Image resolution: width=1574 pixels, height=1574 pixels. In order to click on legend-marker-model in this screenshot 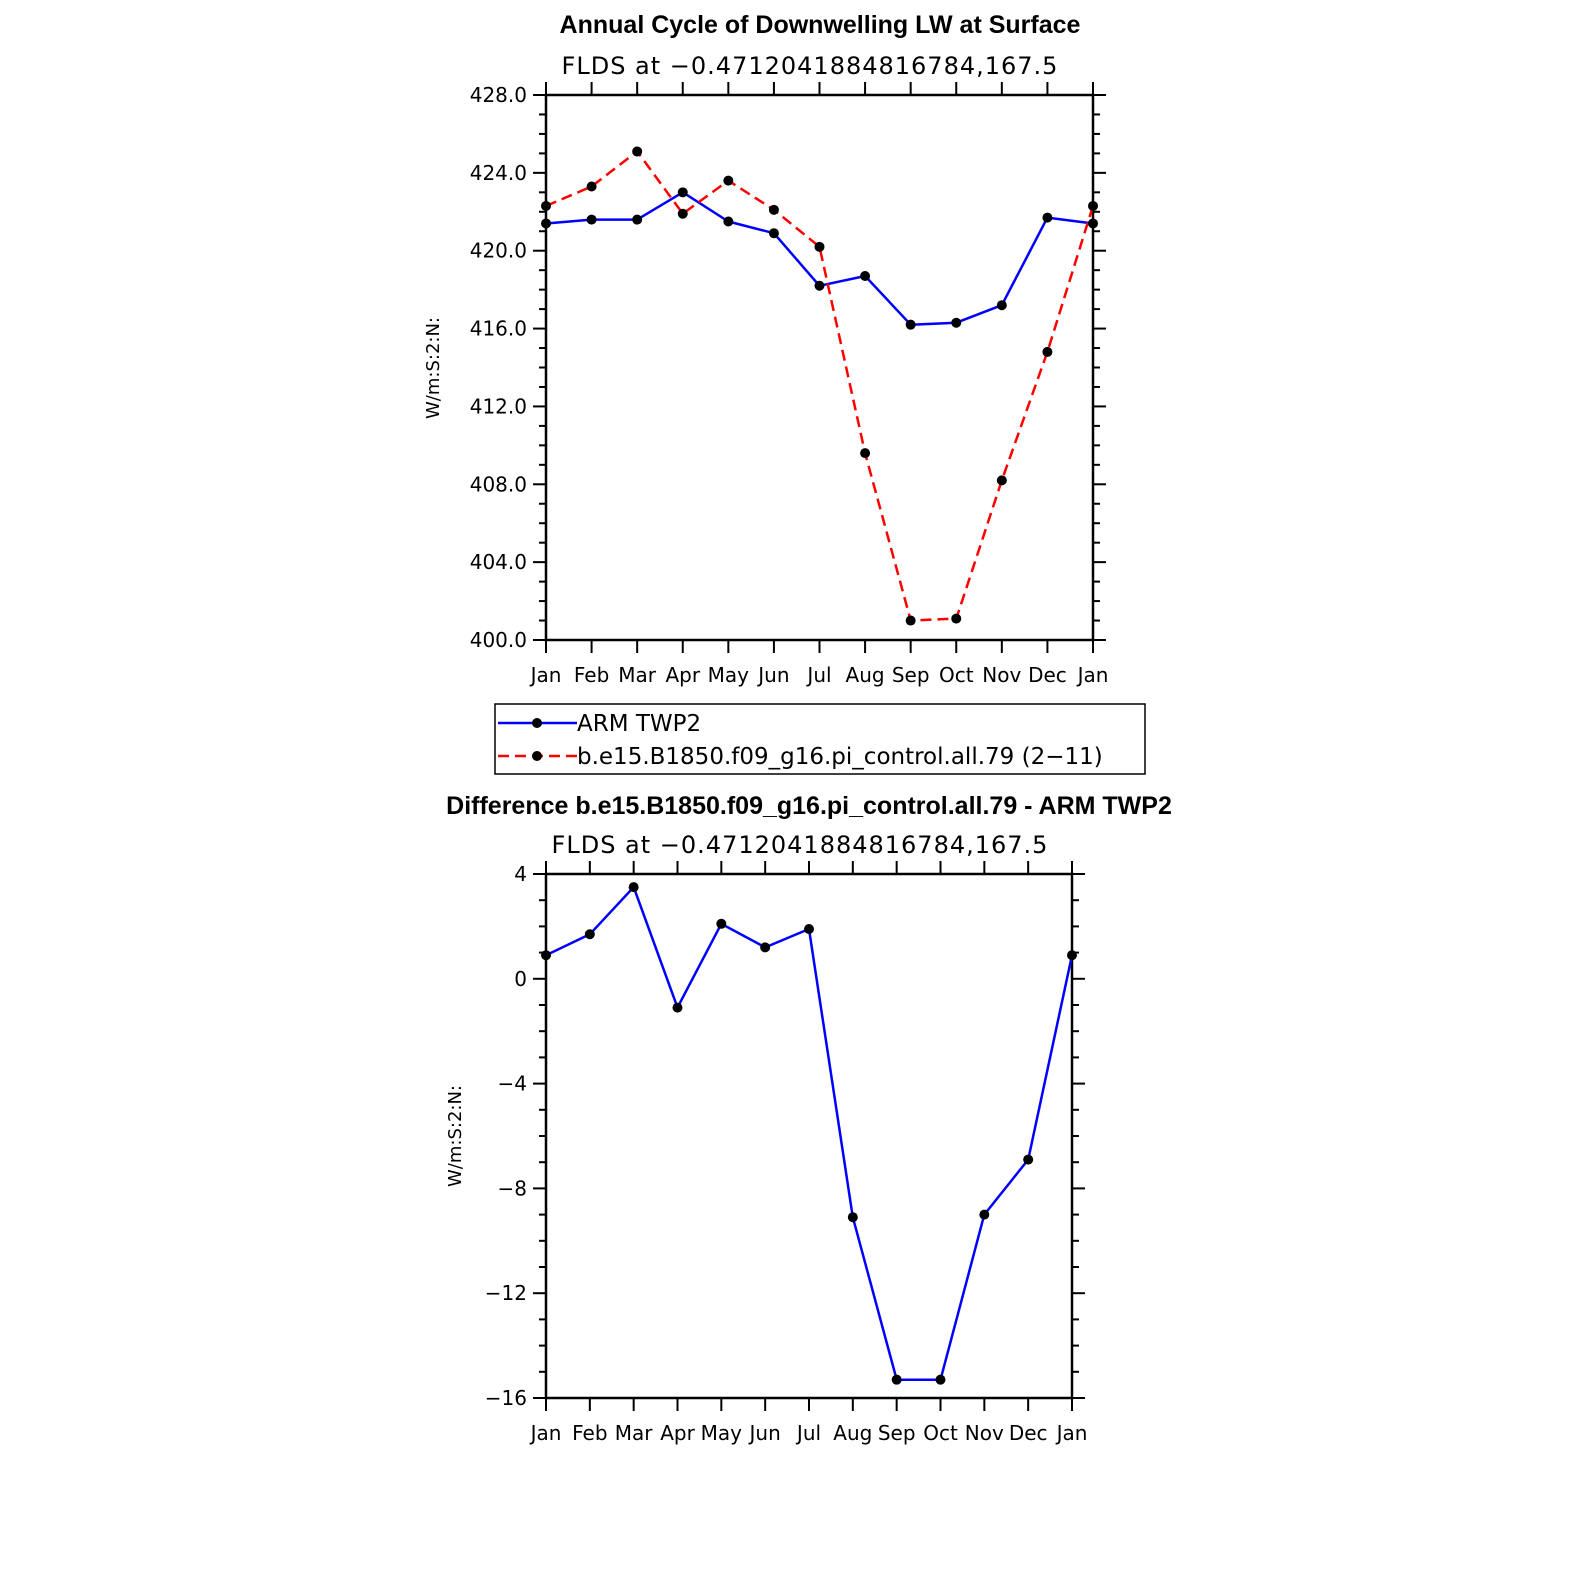, I will do `click(537, 756)`.